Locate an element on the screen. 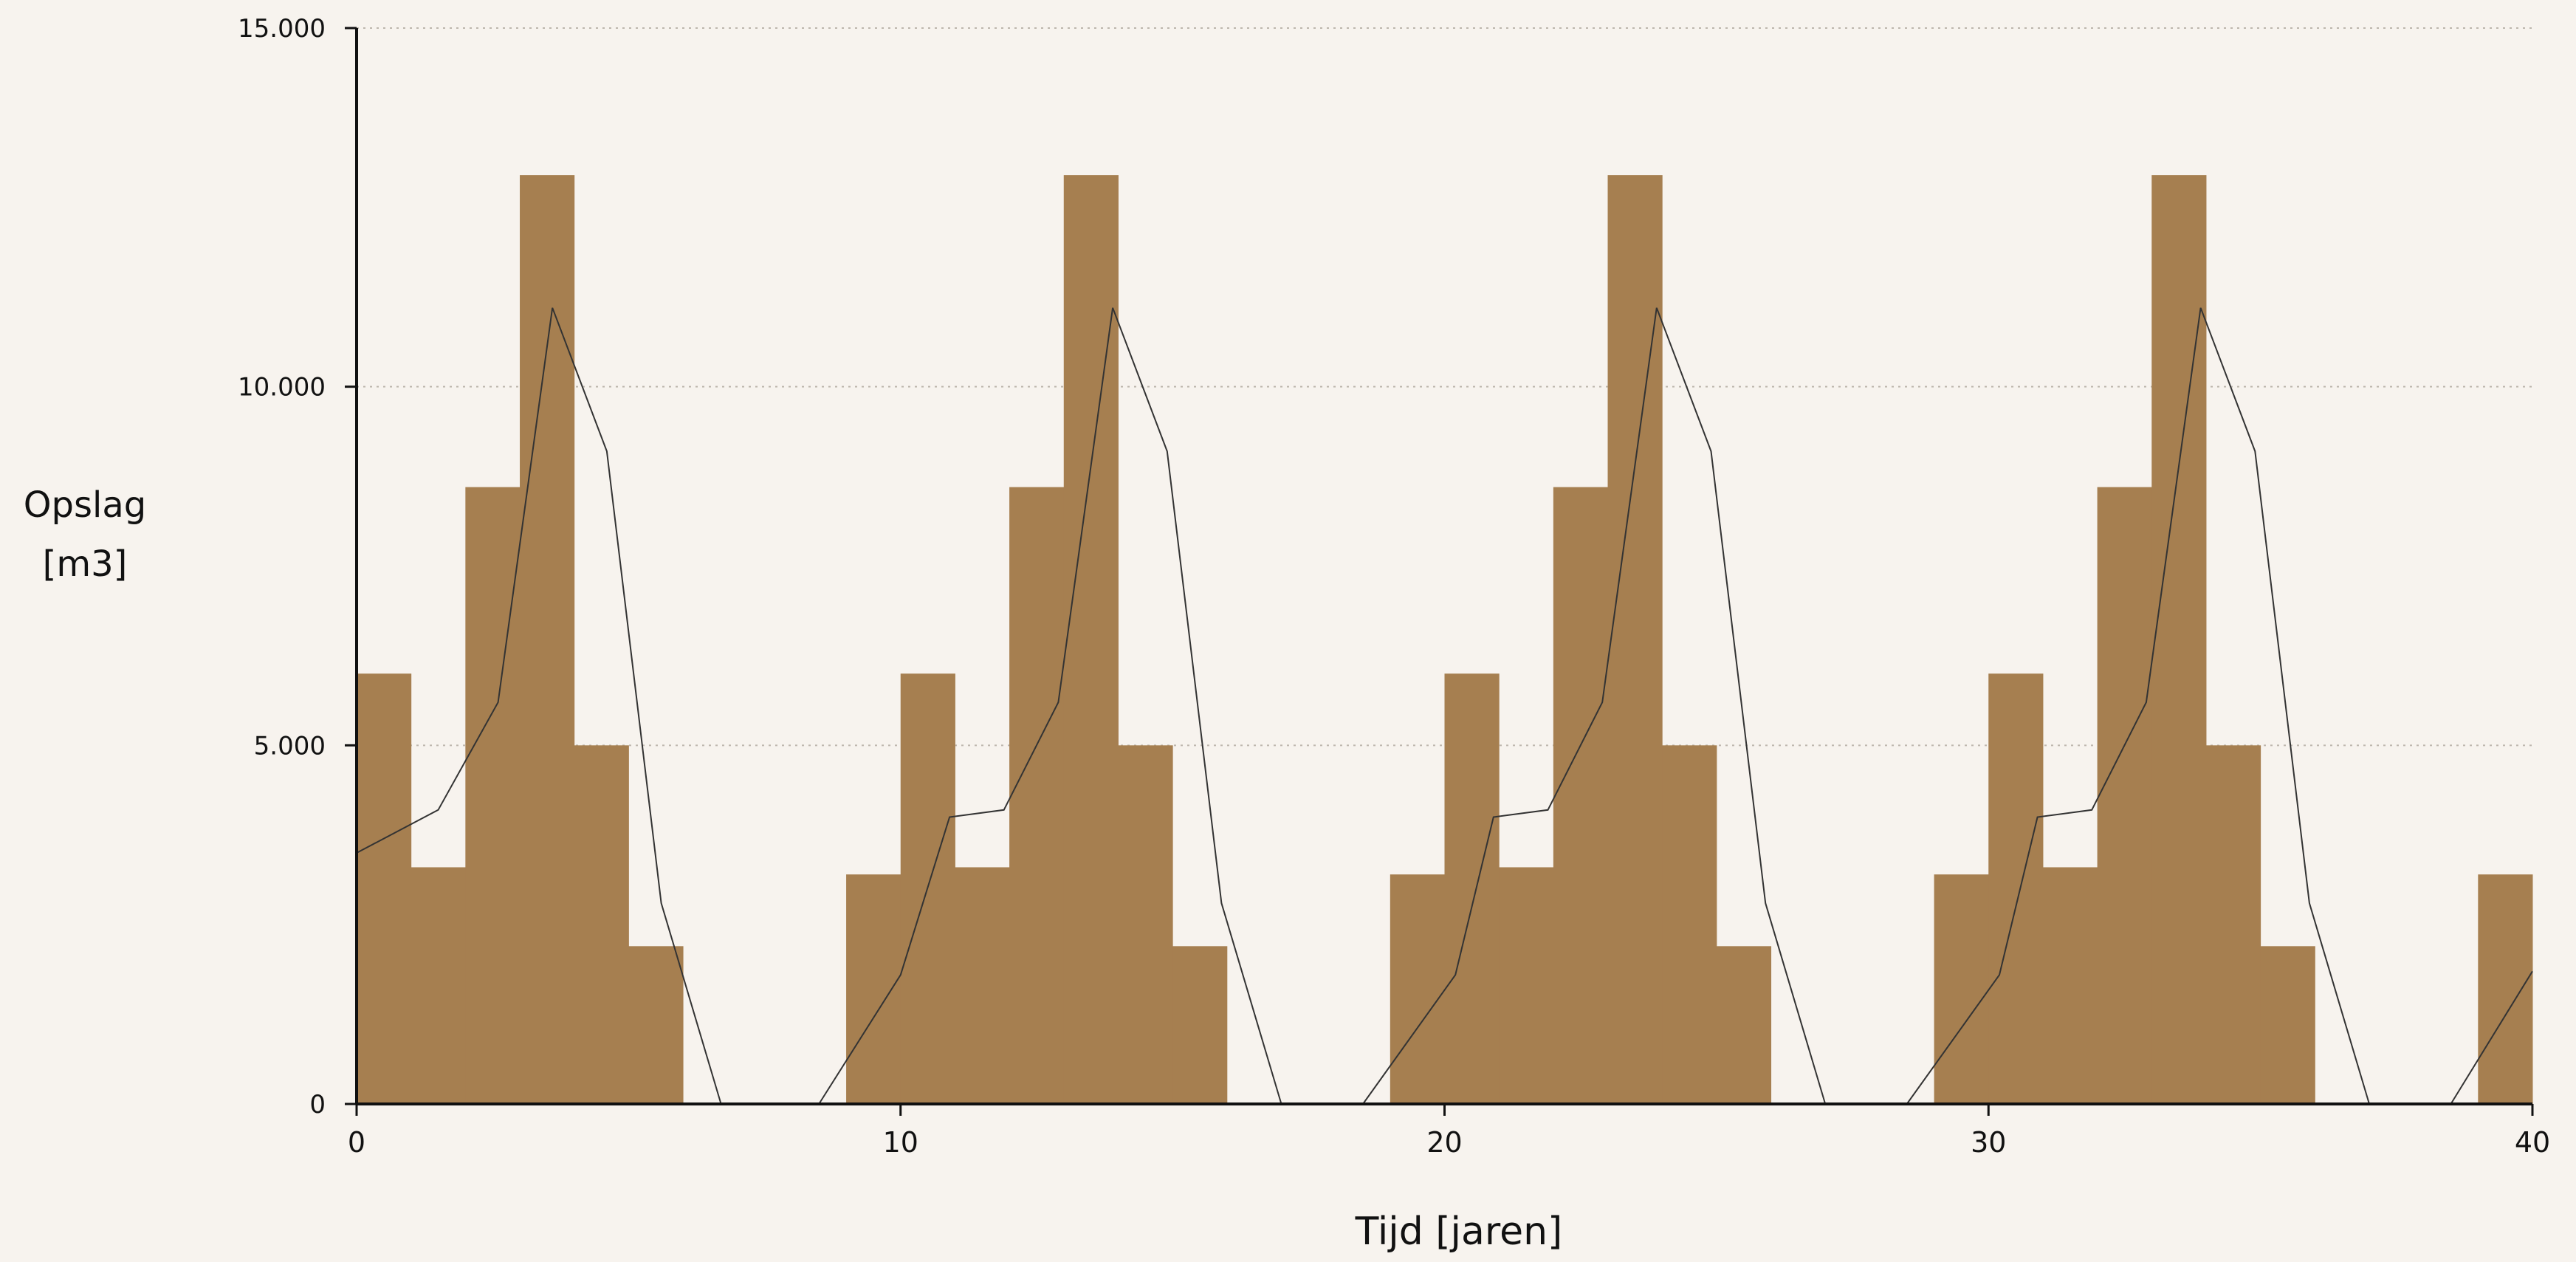  y-tick-label: 15.000 is located at coordinates (282, 29).